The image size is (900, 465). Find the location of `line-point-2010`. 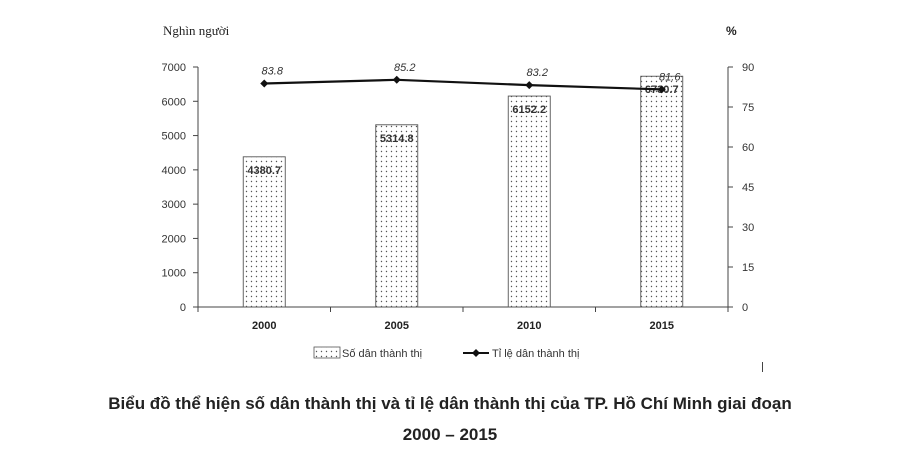

line-point-2010 is located at coordinates (529, 85).